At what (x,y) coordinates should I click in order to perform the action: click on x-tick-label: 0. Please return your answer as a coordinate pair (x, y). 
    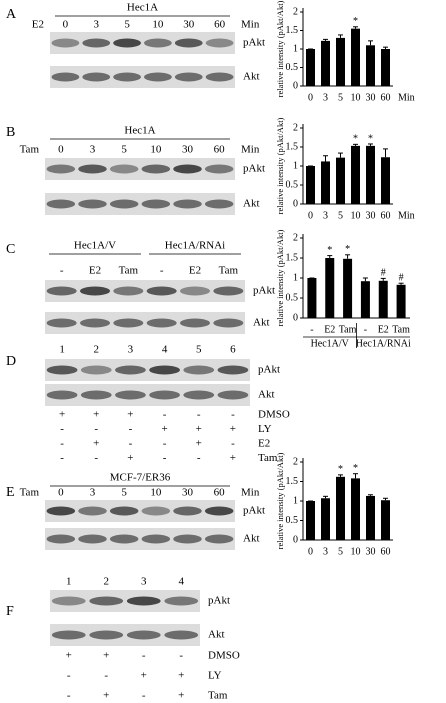
    Looking at the image, I should click on (310, 97).